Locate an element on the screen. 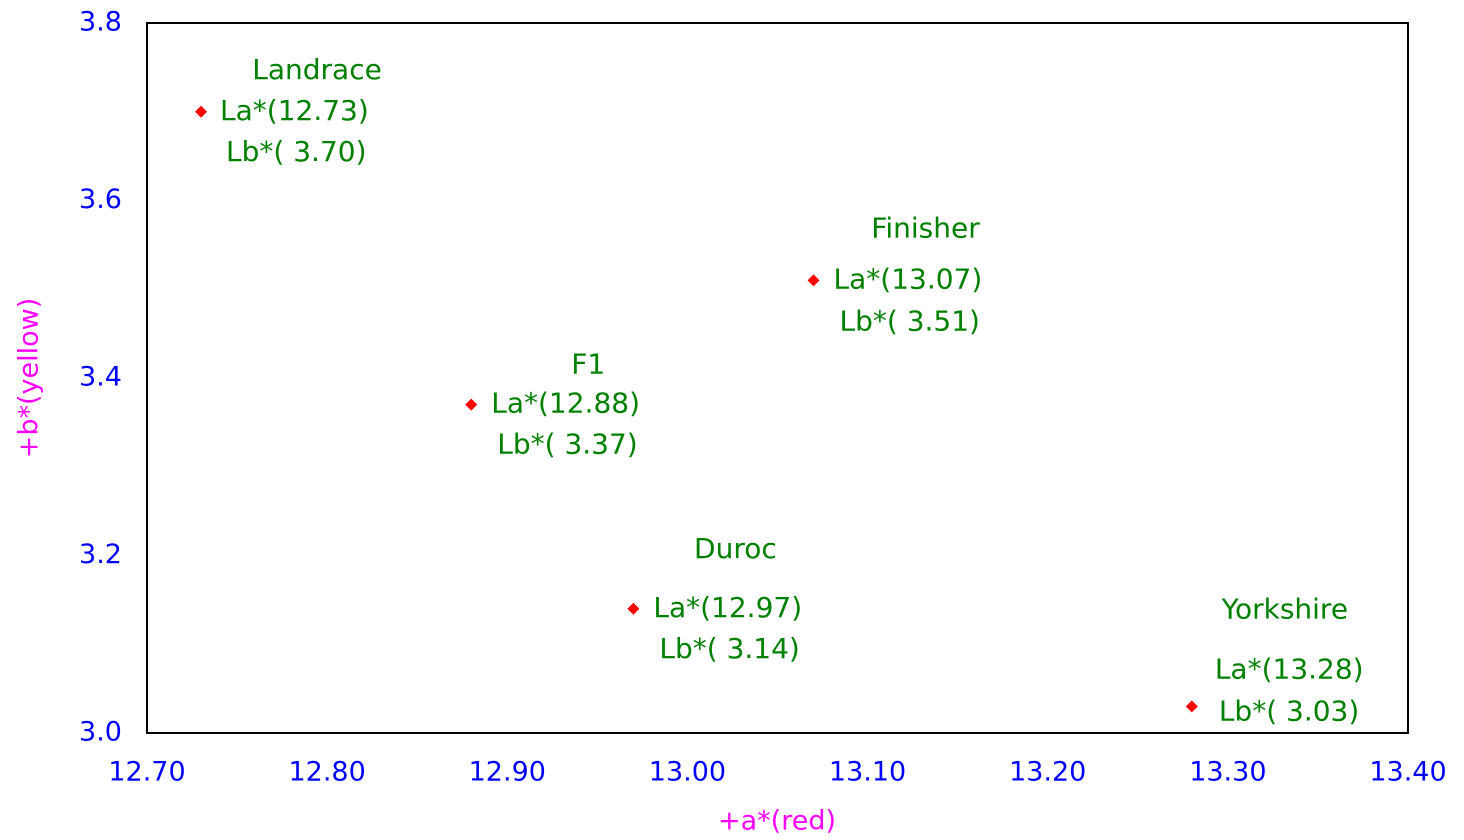 The image size is (1464, 840). point-name: F1 is located at coordinates (588, 364).